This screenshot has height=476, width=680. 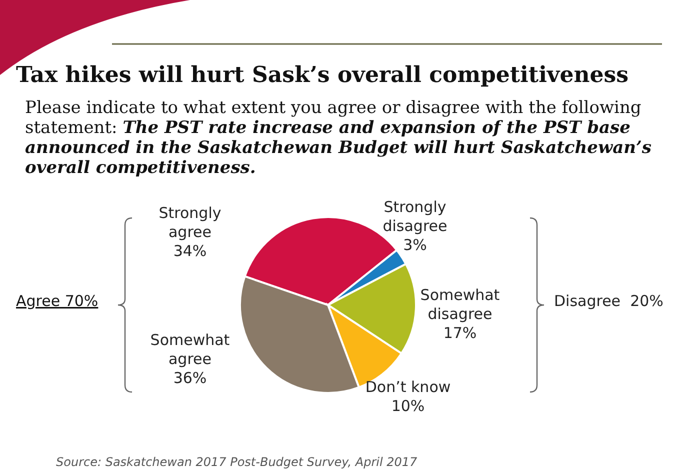 I want to click on data-label: 10%, so click(x=408, y=406).